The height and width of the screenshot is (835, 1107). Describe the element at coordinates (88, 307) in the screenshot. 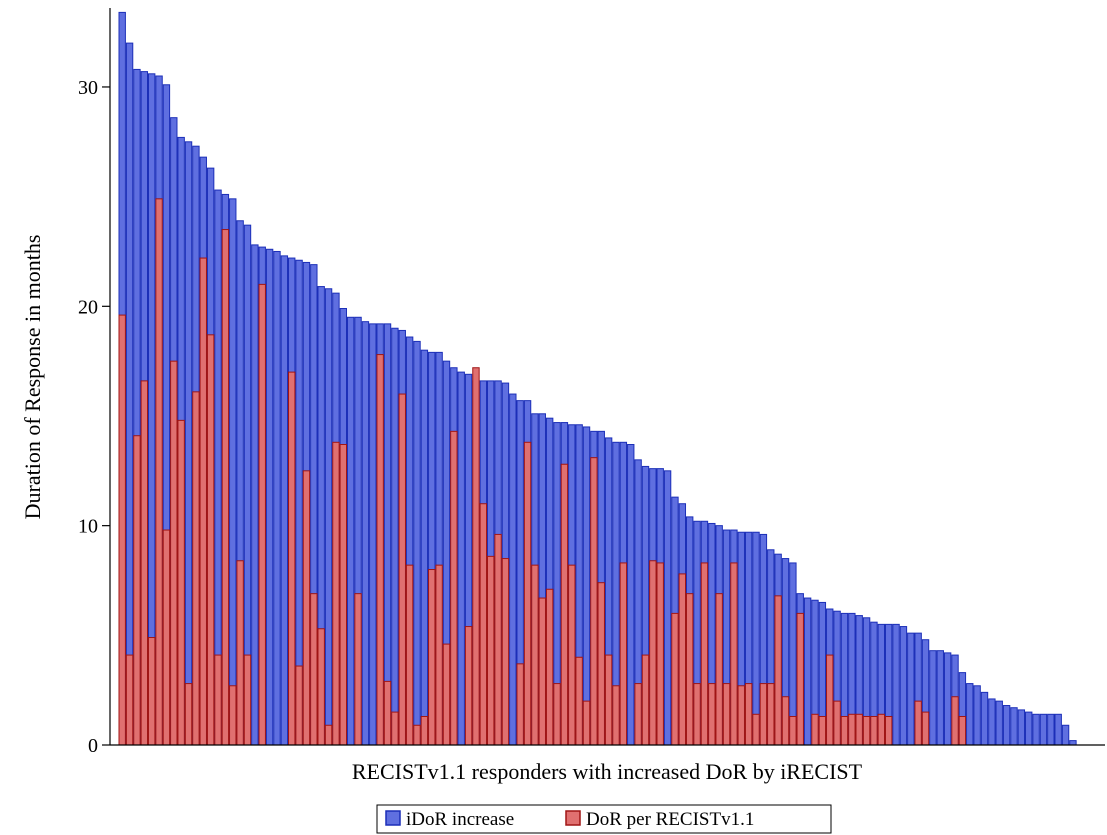

I see `y-tick-label-20: 20` at that location.